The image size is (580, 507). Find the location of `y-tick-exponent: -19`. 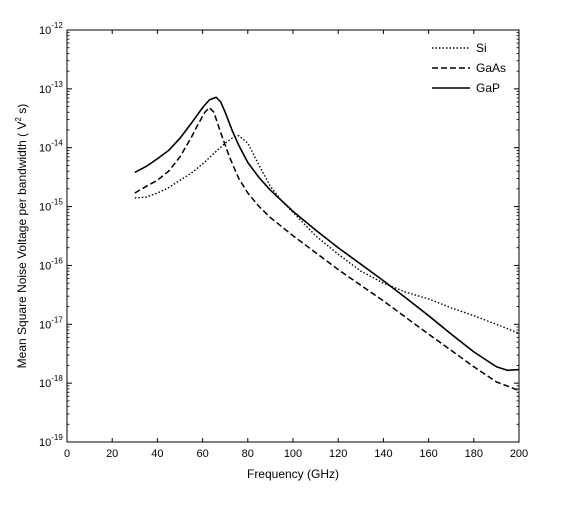

y-tick-exponent: -19 is located at coordinates (57, 437).